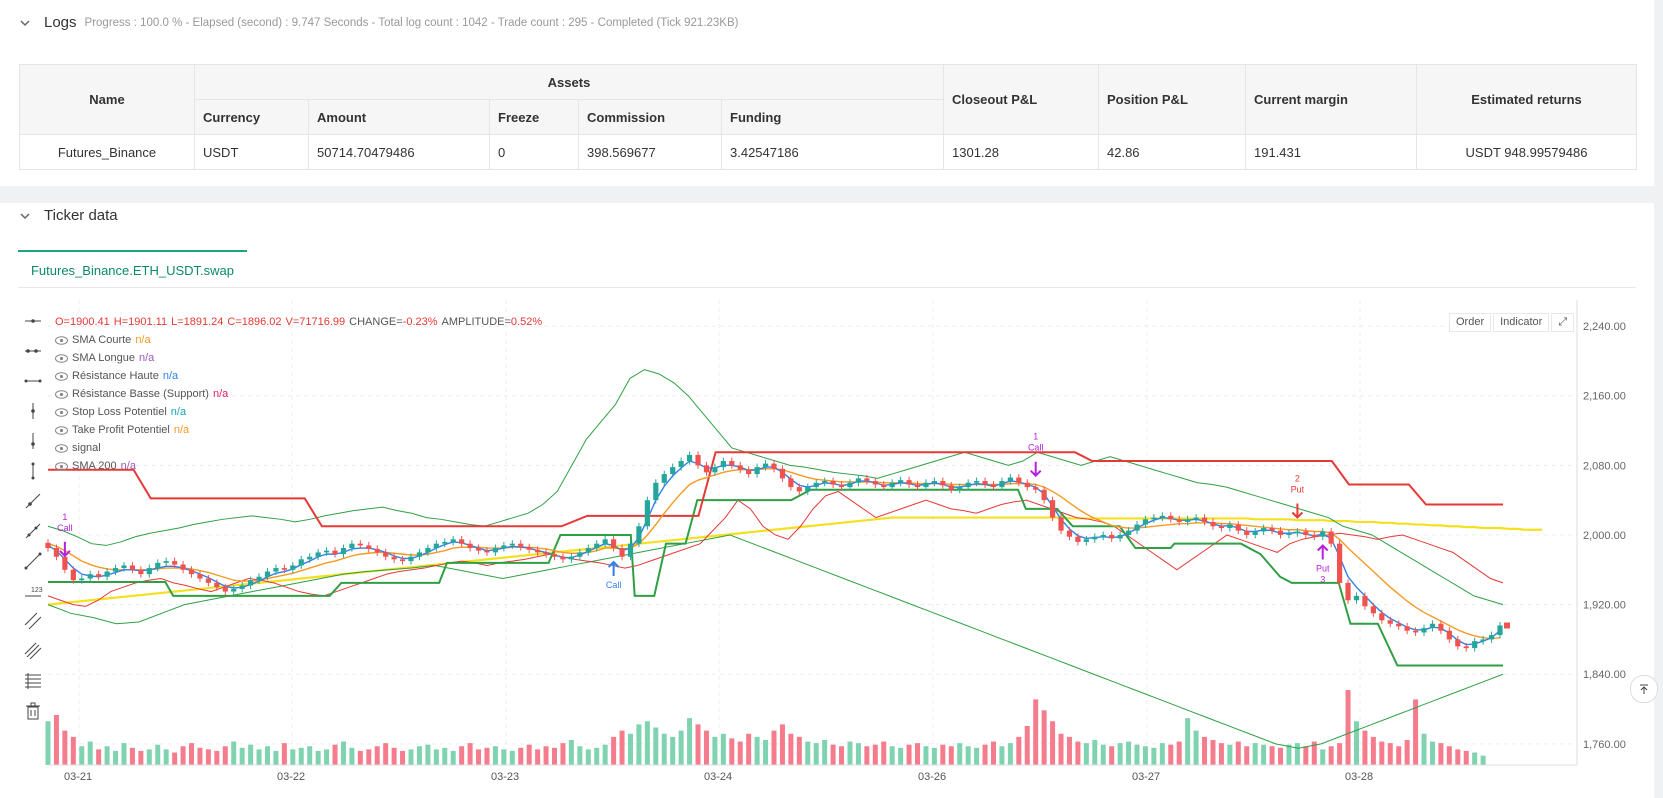 The image size is (1663, 798). I want to click on extended-line-icon, so click(33, 381).